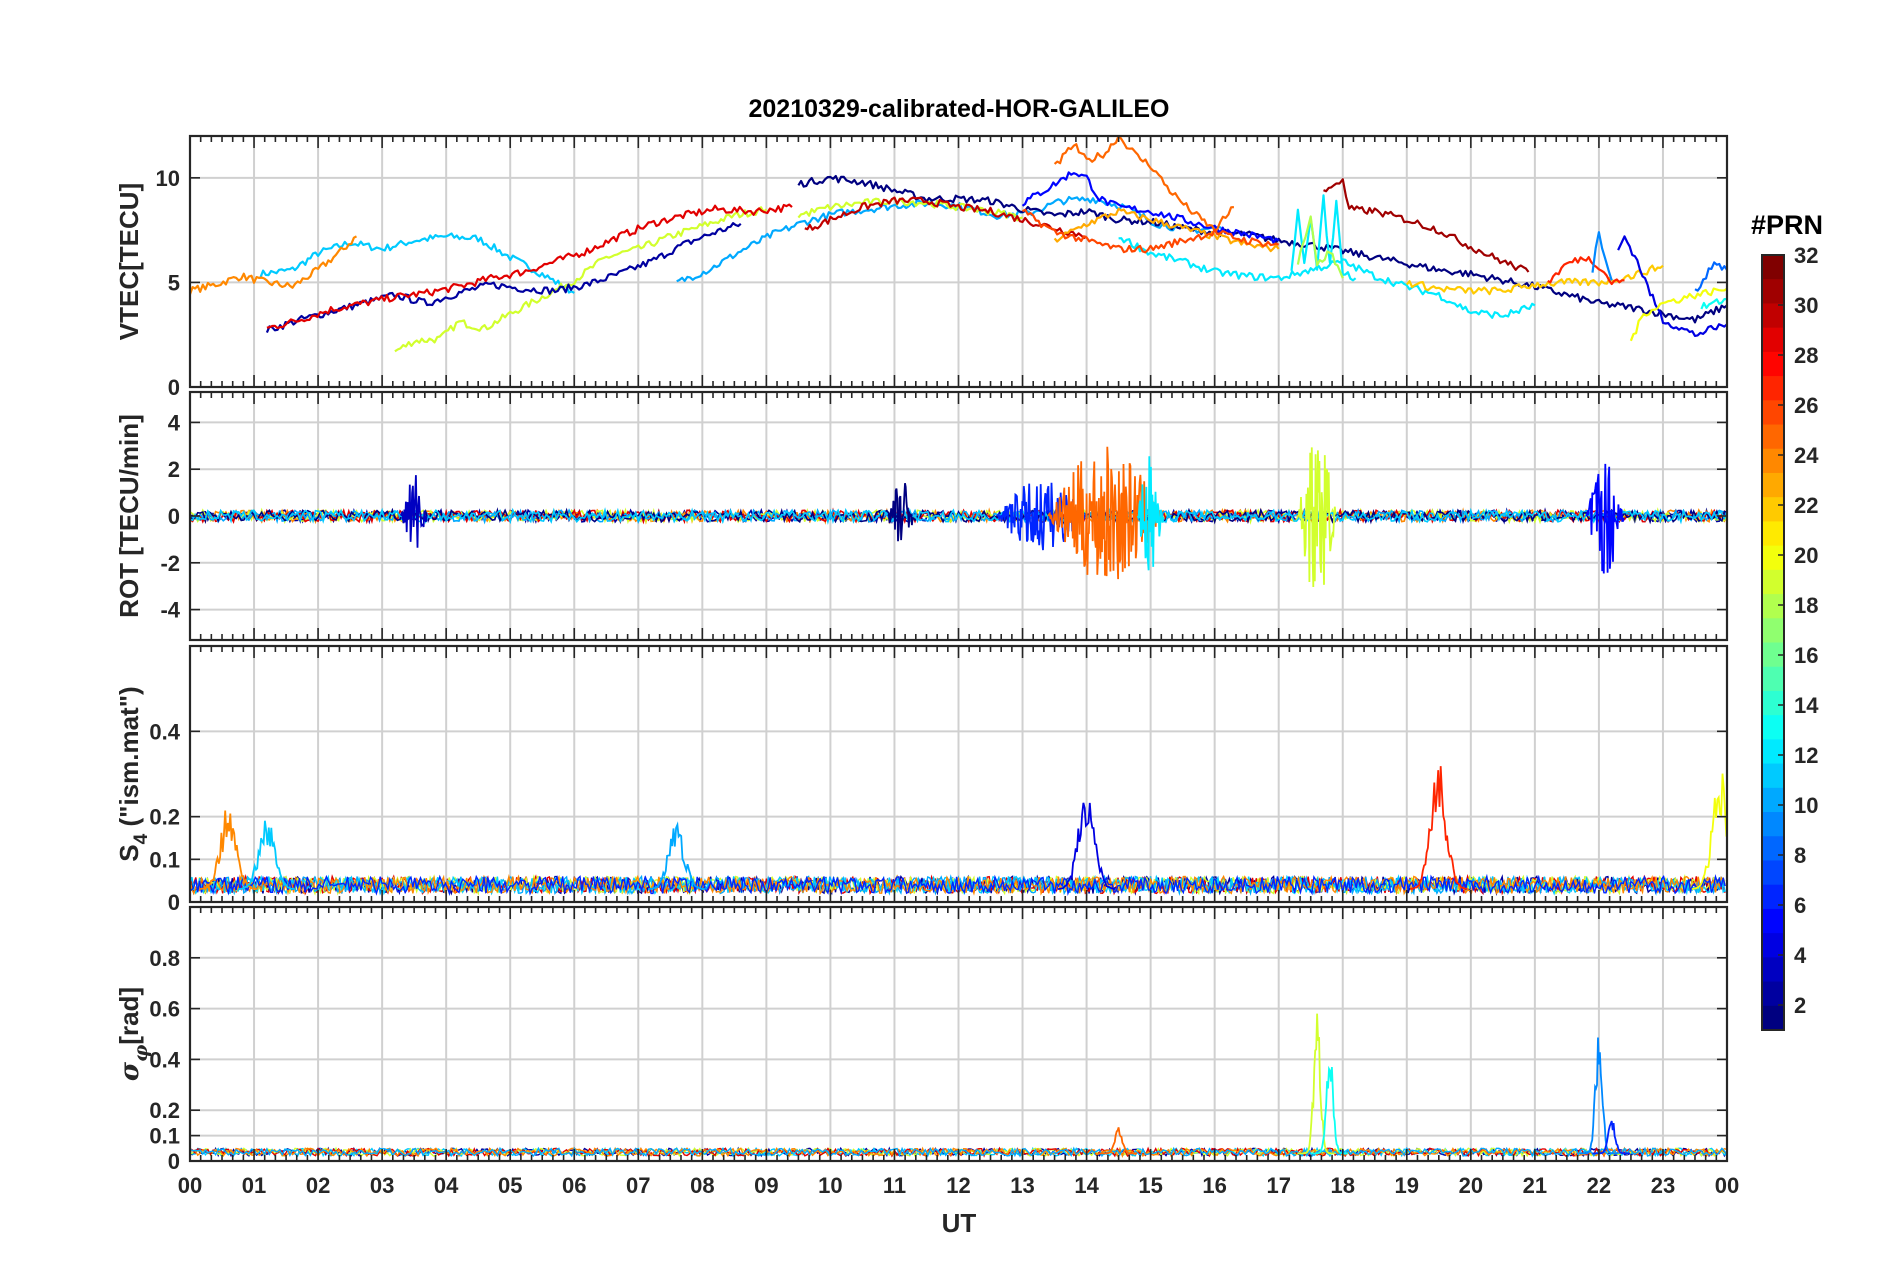  Describe the element at coordinates (130, 1071) in the screenshot. I see `y-axis-label-main: σ` at that location.